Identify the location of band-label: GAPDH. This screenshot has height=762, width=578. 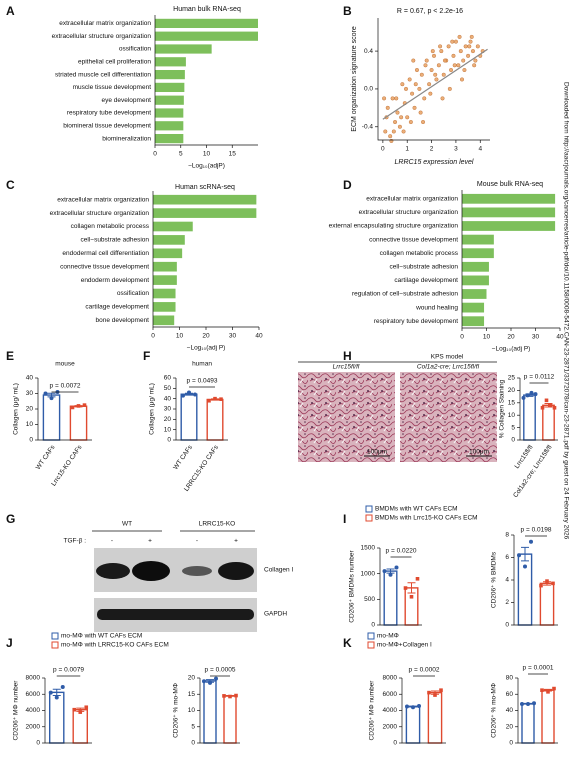
(275, 614).